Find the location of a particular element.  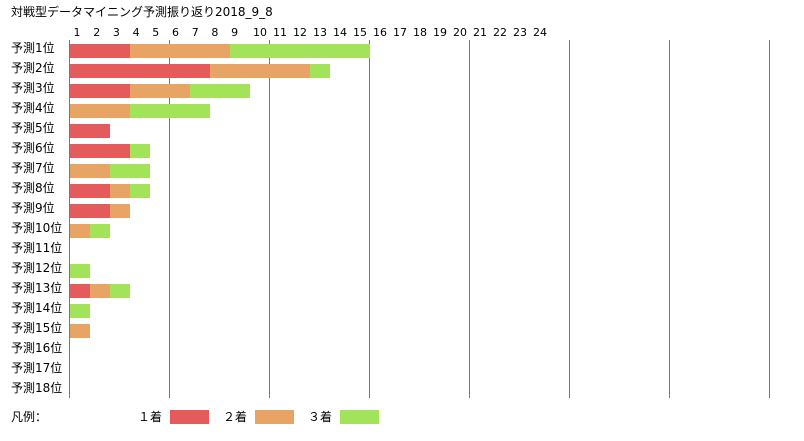

category-label: 予測16位 is located at coordinates (36, 347).